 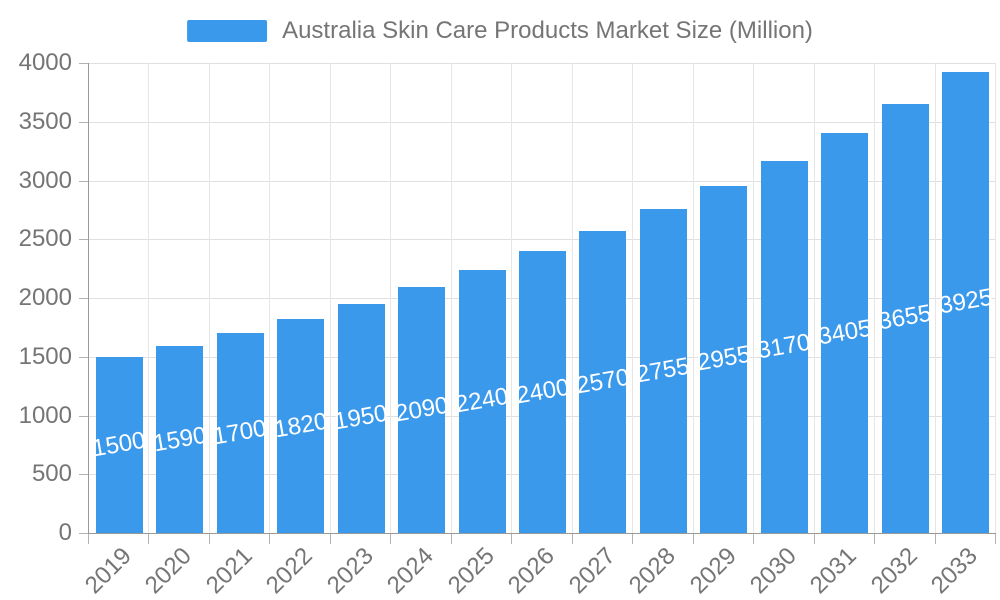 I want to click on bar-2023: 1950, so click(x=361, y=418).